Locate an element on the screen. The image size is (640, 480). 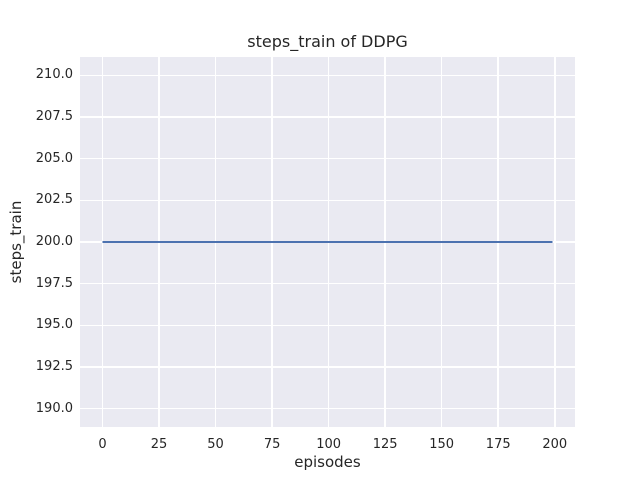
x-tick-label: 100 is located at coordinates (329, 444).